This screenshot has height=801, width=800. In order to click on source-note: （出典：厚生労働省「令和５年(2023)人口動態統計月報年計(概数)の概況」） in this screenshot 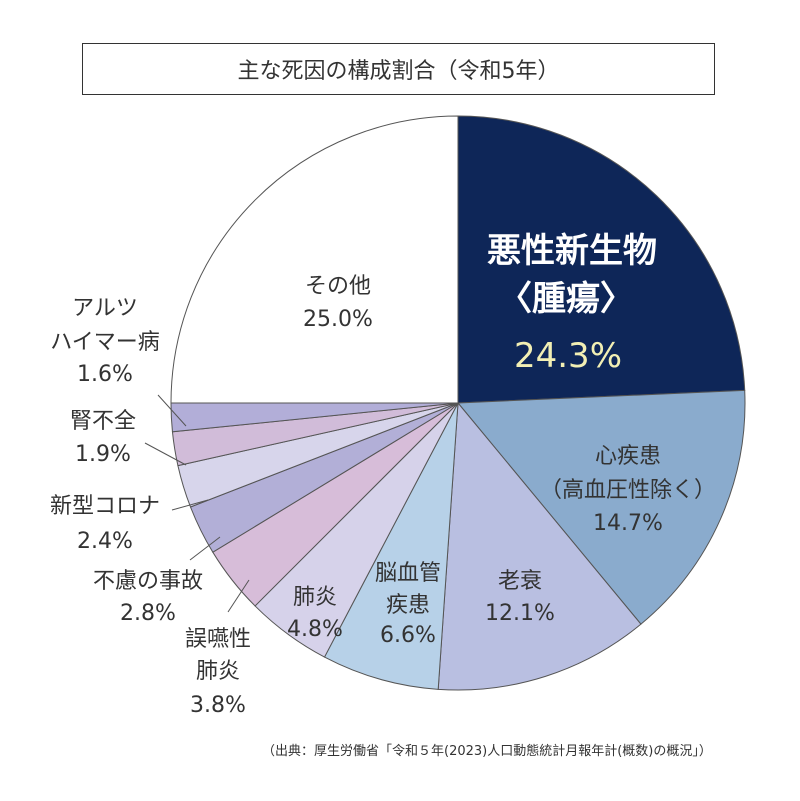, I will do `click(487, 751)`.